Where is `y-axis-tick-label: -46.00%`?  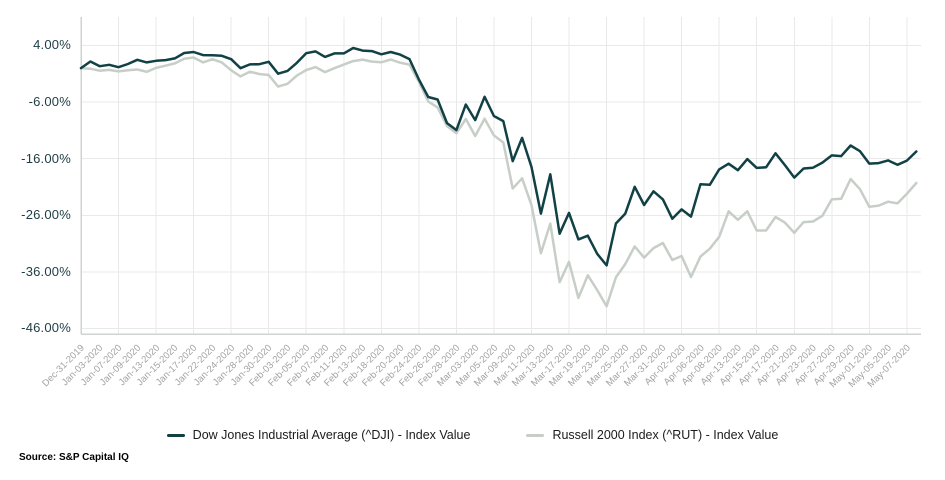
y-axis-tick-label: -46.00% is located at coordinates (46, 328).